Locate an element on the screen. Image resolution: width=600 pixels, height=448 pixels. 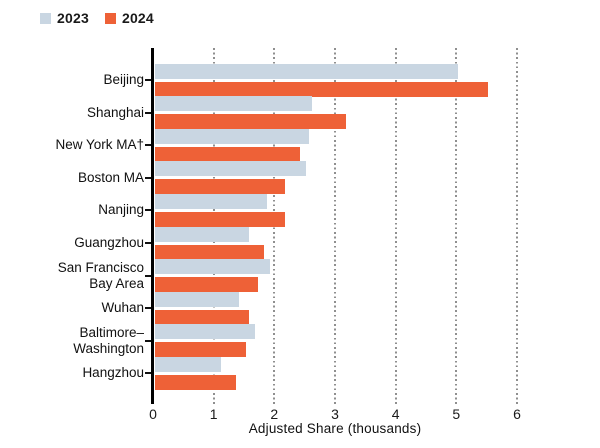
category-tick-shanghai is located at coordinates (148, 112).